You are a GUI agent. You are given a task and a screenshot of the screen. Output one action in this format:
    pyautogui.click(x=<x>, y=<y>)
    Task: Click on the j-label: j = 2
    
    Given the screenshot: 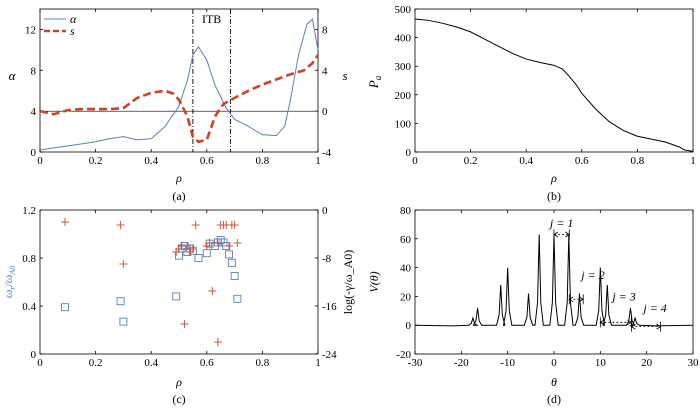 What is the action you would take?
    pyautogui.click(x=591, y=275)
    